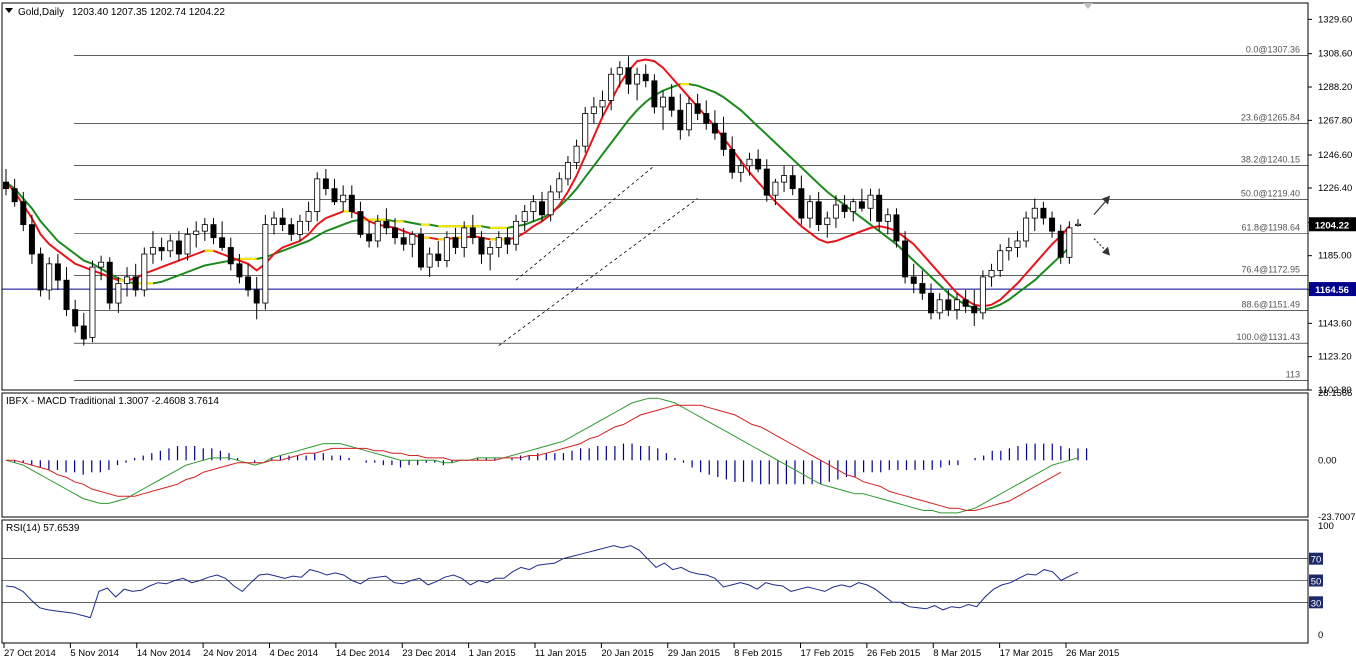 This screenshot has height=661, width=1356. What do you see at coordinates (294, 653) in the screenshot?
I see `time-tick-label: 4 Dec 2014` at bounding box center [294, 653].